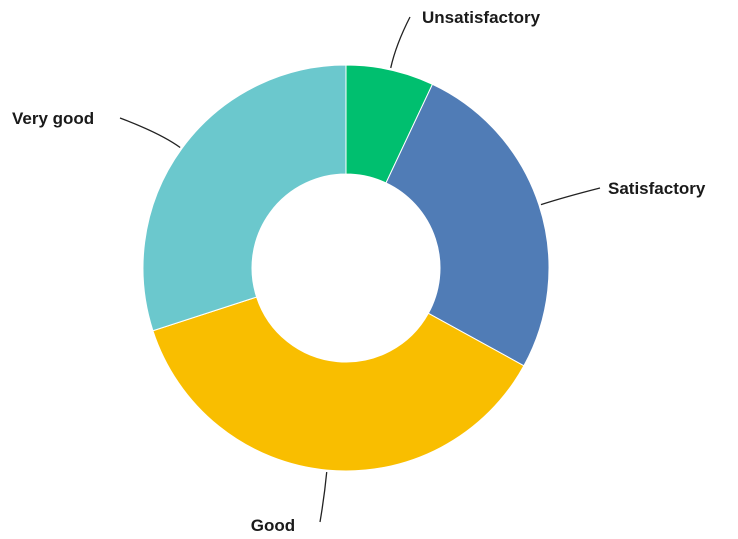 This screenshot has height=539, width=738. What do you see at coordinates (400, 42) in the screenshot?
I see `leader-line-unsatisfactory` at bounding box center [400, 42].